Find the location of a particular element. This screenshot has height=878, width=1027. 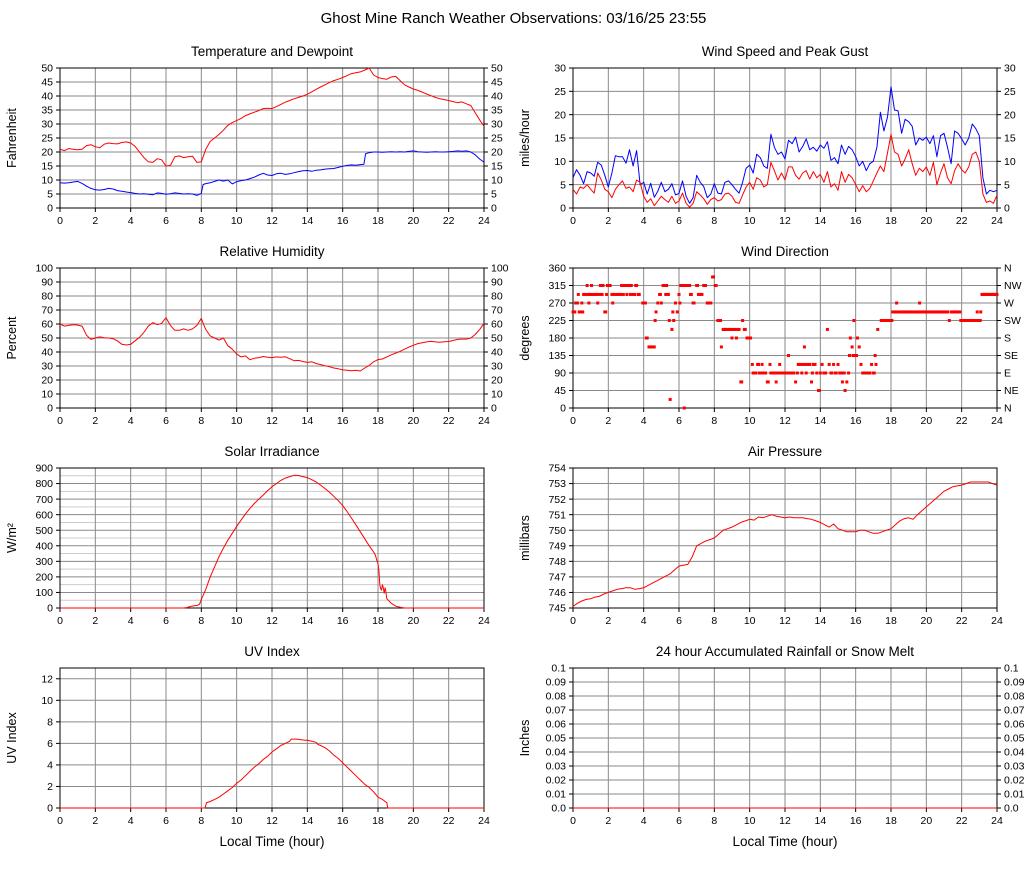

svg-text: 15 is located at coordinates (560, 139).